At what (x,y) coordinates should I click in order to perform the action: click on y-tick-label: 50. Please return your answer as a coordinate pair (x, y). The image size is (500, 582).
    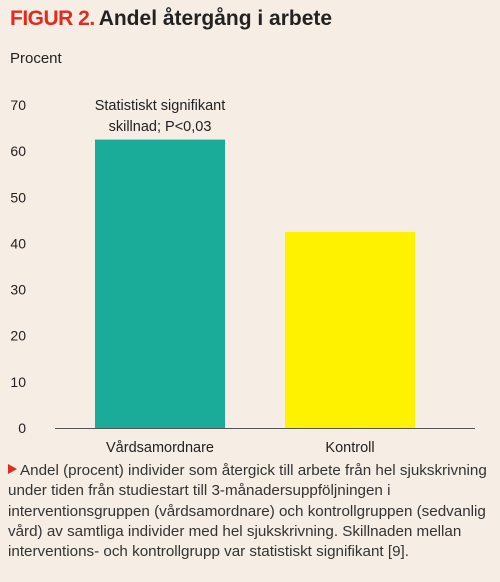
    Looking at the image, I should click on (18, 197).